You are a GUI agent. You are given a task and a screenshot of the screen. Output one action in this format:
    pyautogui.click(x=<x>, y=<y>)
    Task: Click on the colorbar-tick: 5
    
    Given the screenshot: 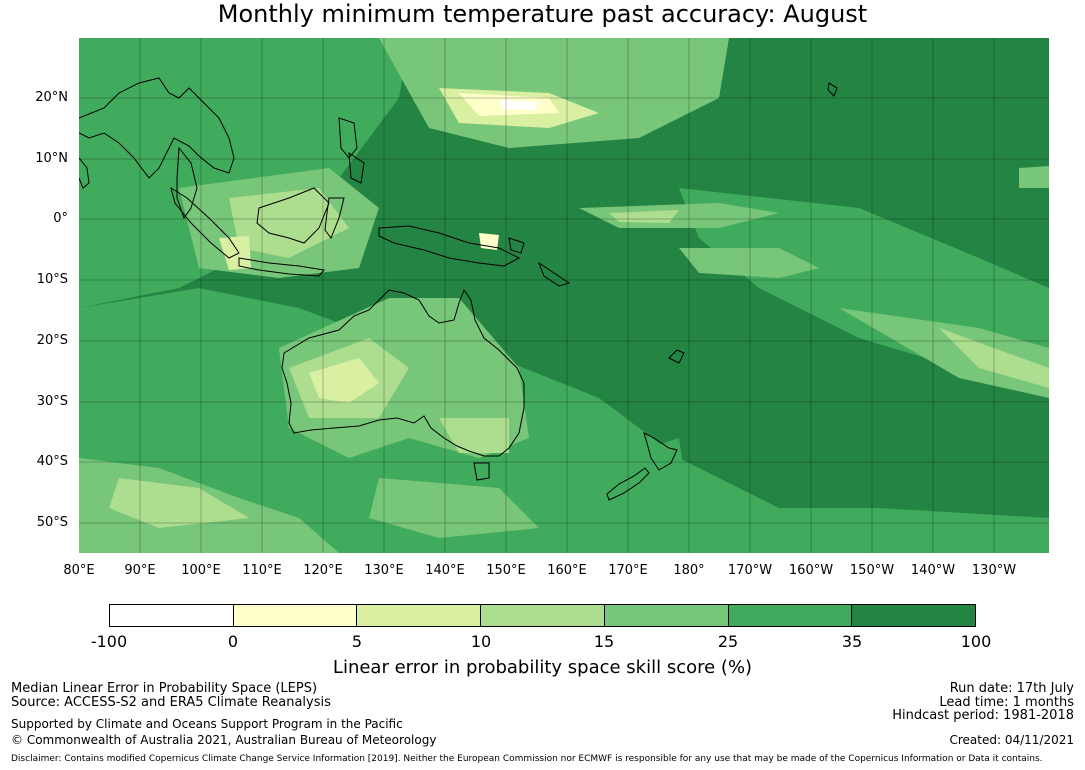 What is the action you would take?
    pyautogui.click(x=357, y=641)
    